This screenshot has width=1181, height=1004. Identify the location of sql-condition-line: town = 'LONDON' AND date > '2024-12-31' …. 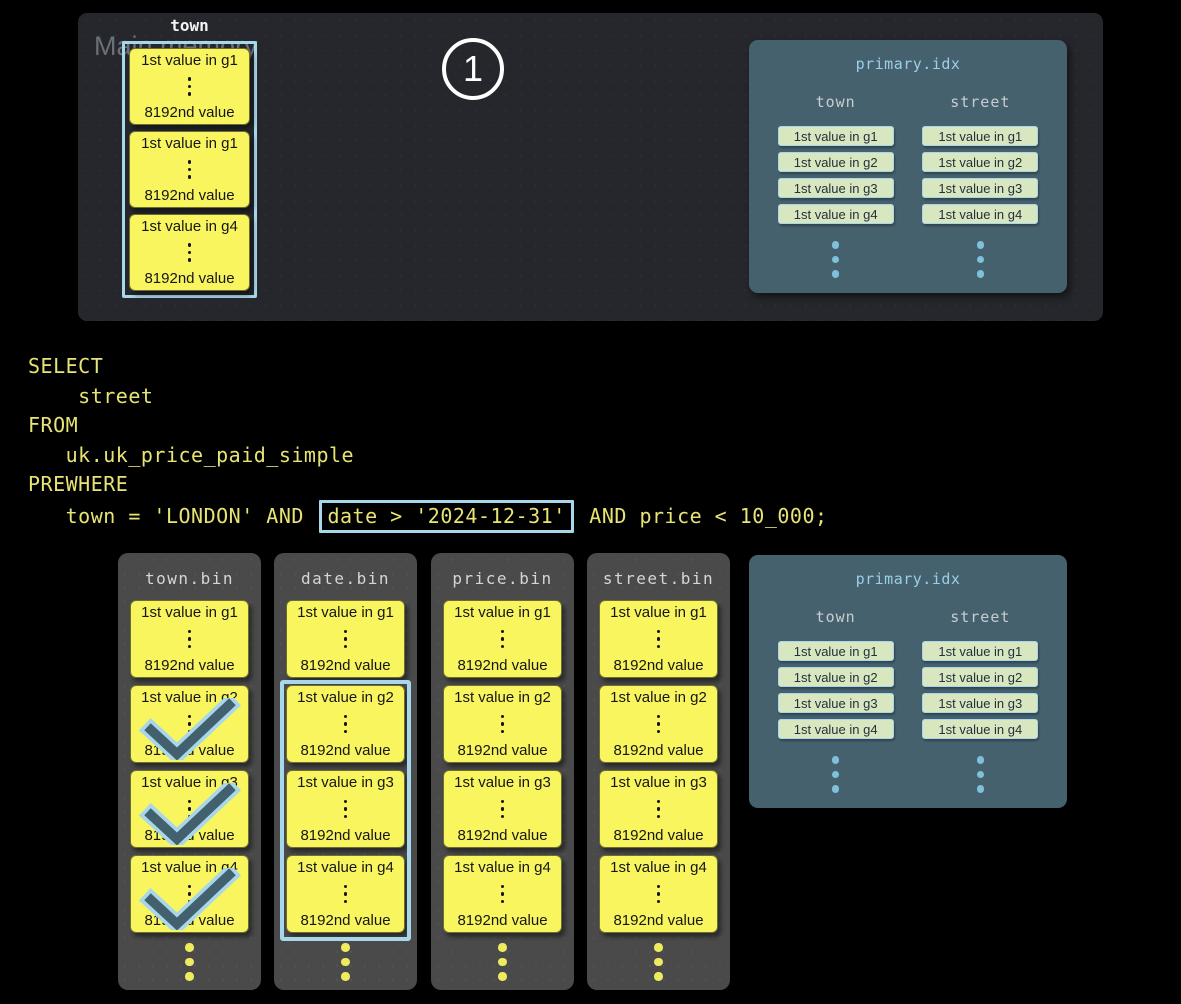
(428, 516).